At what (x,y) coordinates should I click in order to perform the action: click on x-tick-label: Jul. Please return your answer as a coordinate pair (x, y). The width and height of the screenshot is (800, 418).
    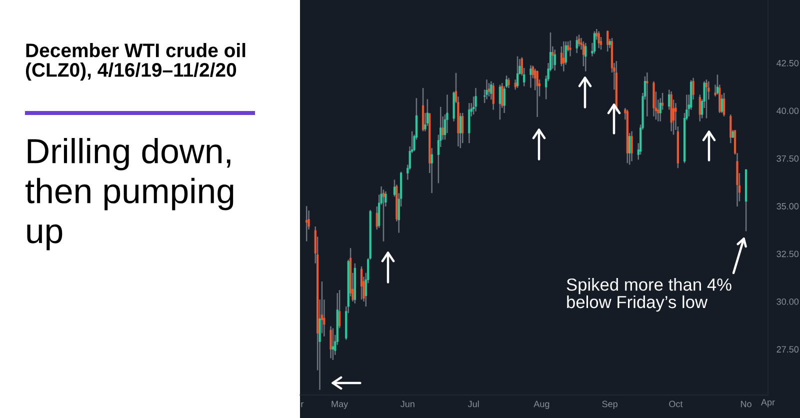
    Looking at the image, I should click on (473, 404).